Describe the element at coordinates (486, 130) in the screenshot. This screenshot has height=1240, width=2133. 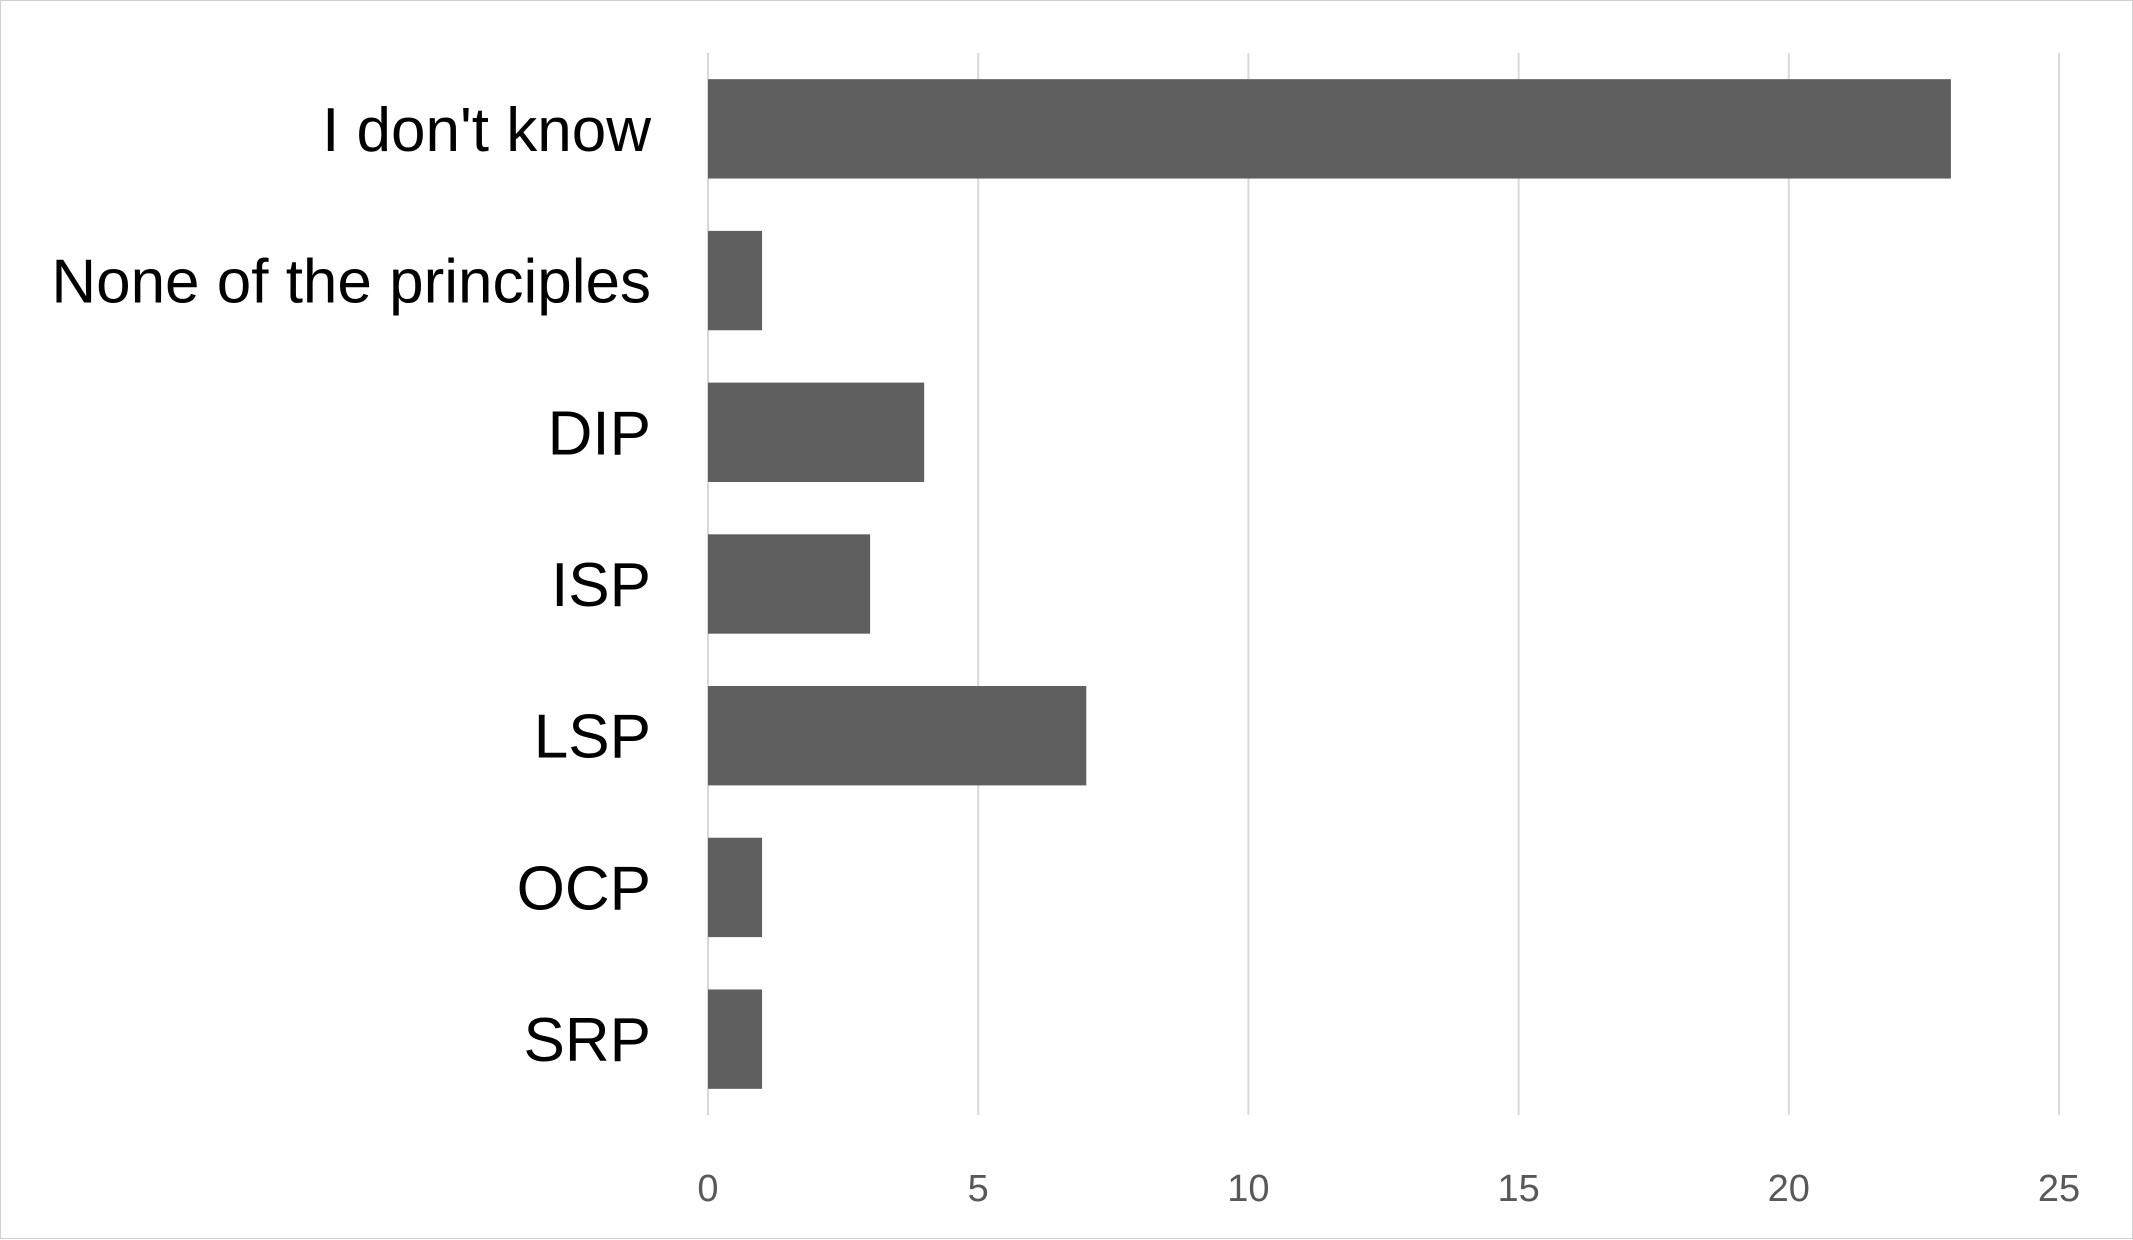
I see `category-label: I don't know` at that location.